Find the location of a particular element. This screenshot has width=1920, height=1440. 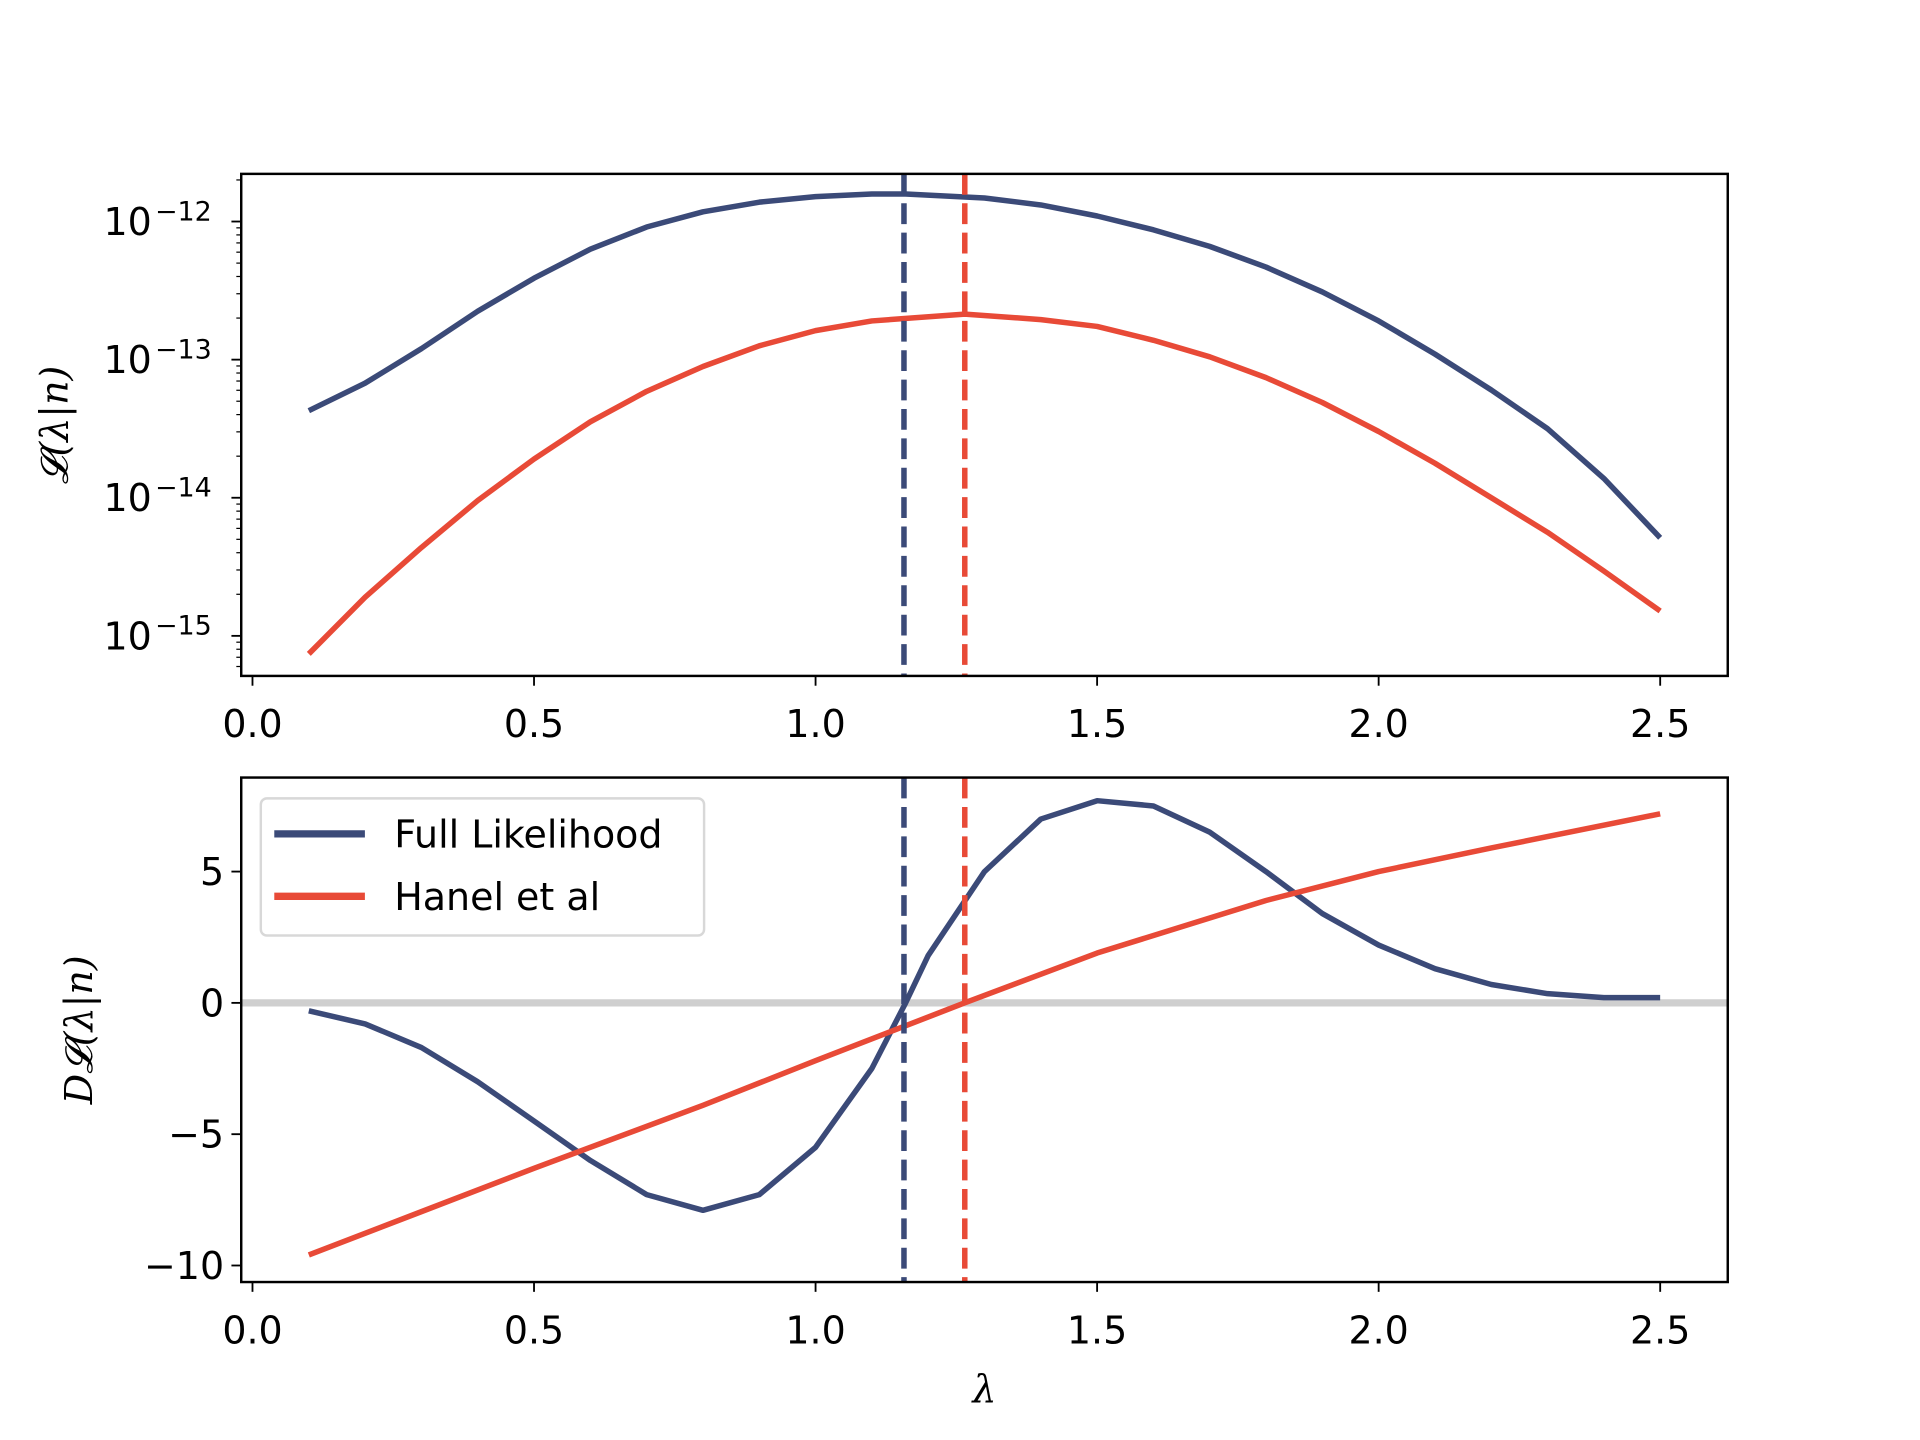

y-tick-label: 0 is located at coordinates (212, 1003).